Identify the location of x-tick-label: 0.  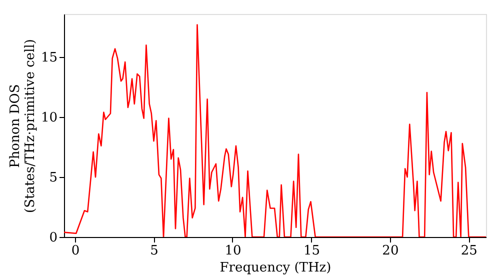
(75, 251).